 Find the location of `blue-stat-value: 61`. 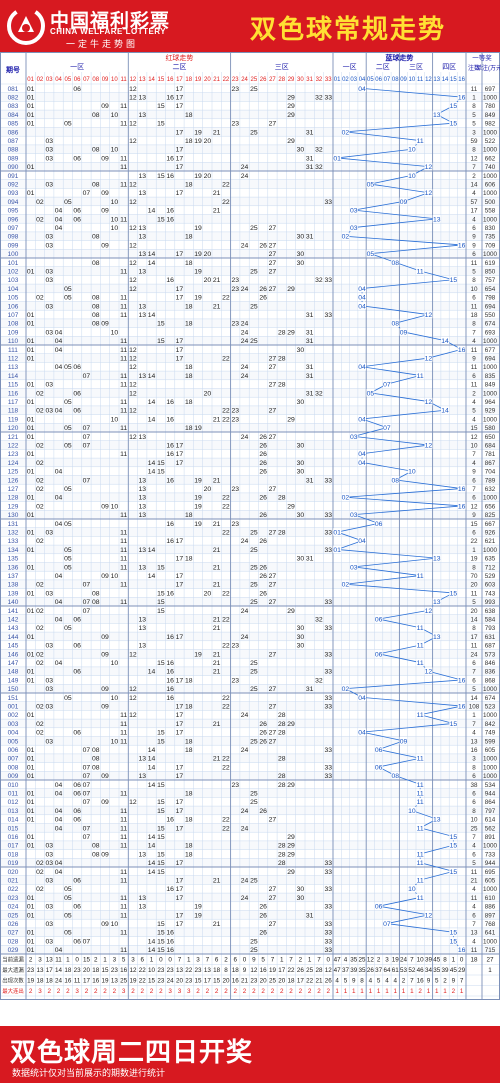

blue-stat-value: 61 is located at coordinates (396, 970).